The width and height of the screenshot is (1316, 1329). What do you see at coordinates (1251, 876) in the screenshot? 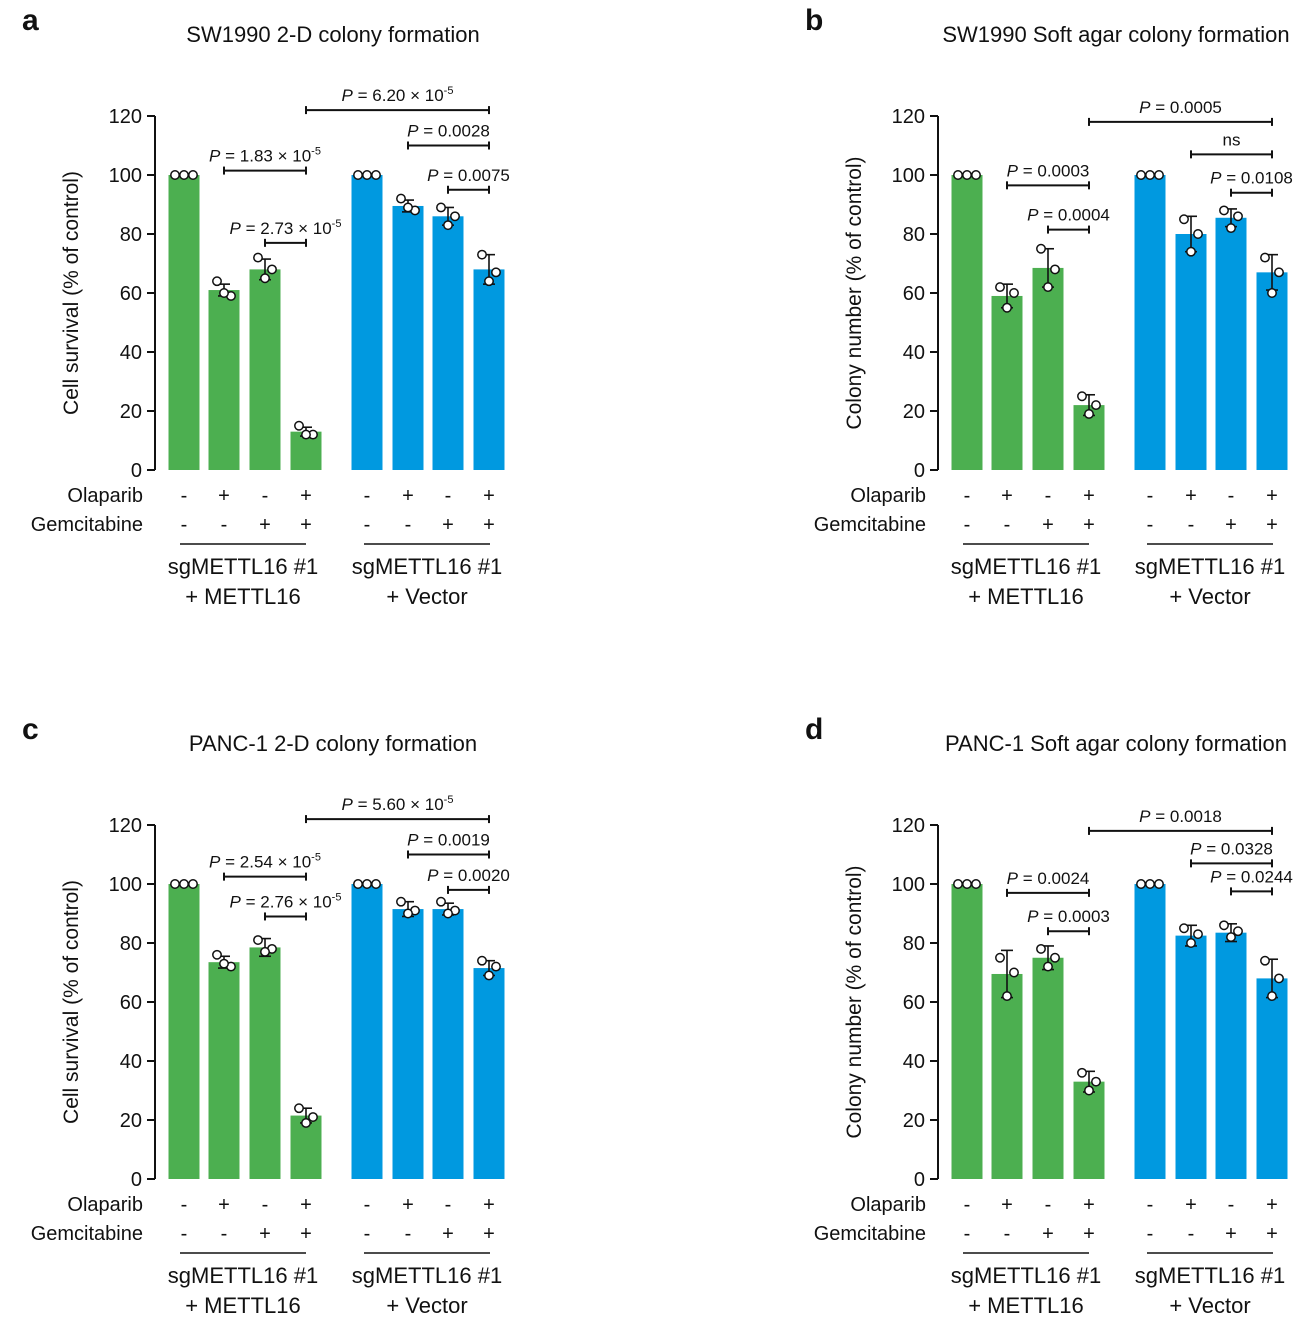
I see `p-value-label: P = 0.0244` at bounding box center [1251, 876].